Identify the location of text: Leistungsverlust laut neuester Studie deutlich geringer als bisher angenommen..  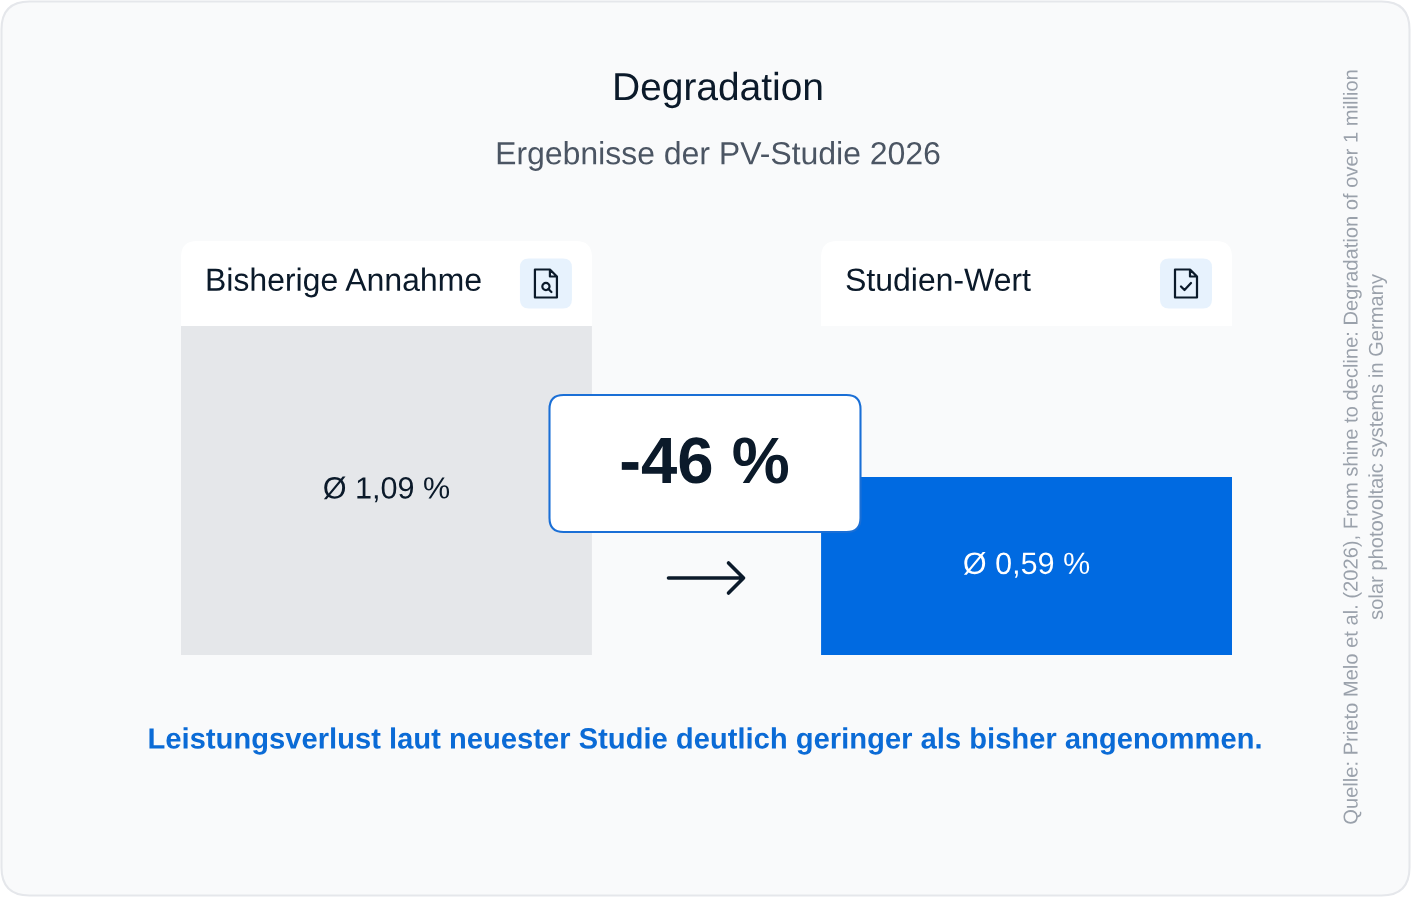
(705, 741).